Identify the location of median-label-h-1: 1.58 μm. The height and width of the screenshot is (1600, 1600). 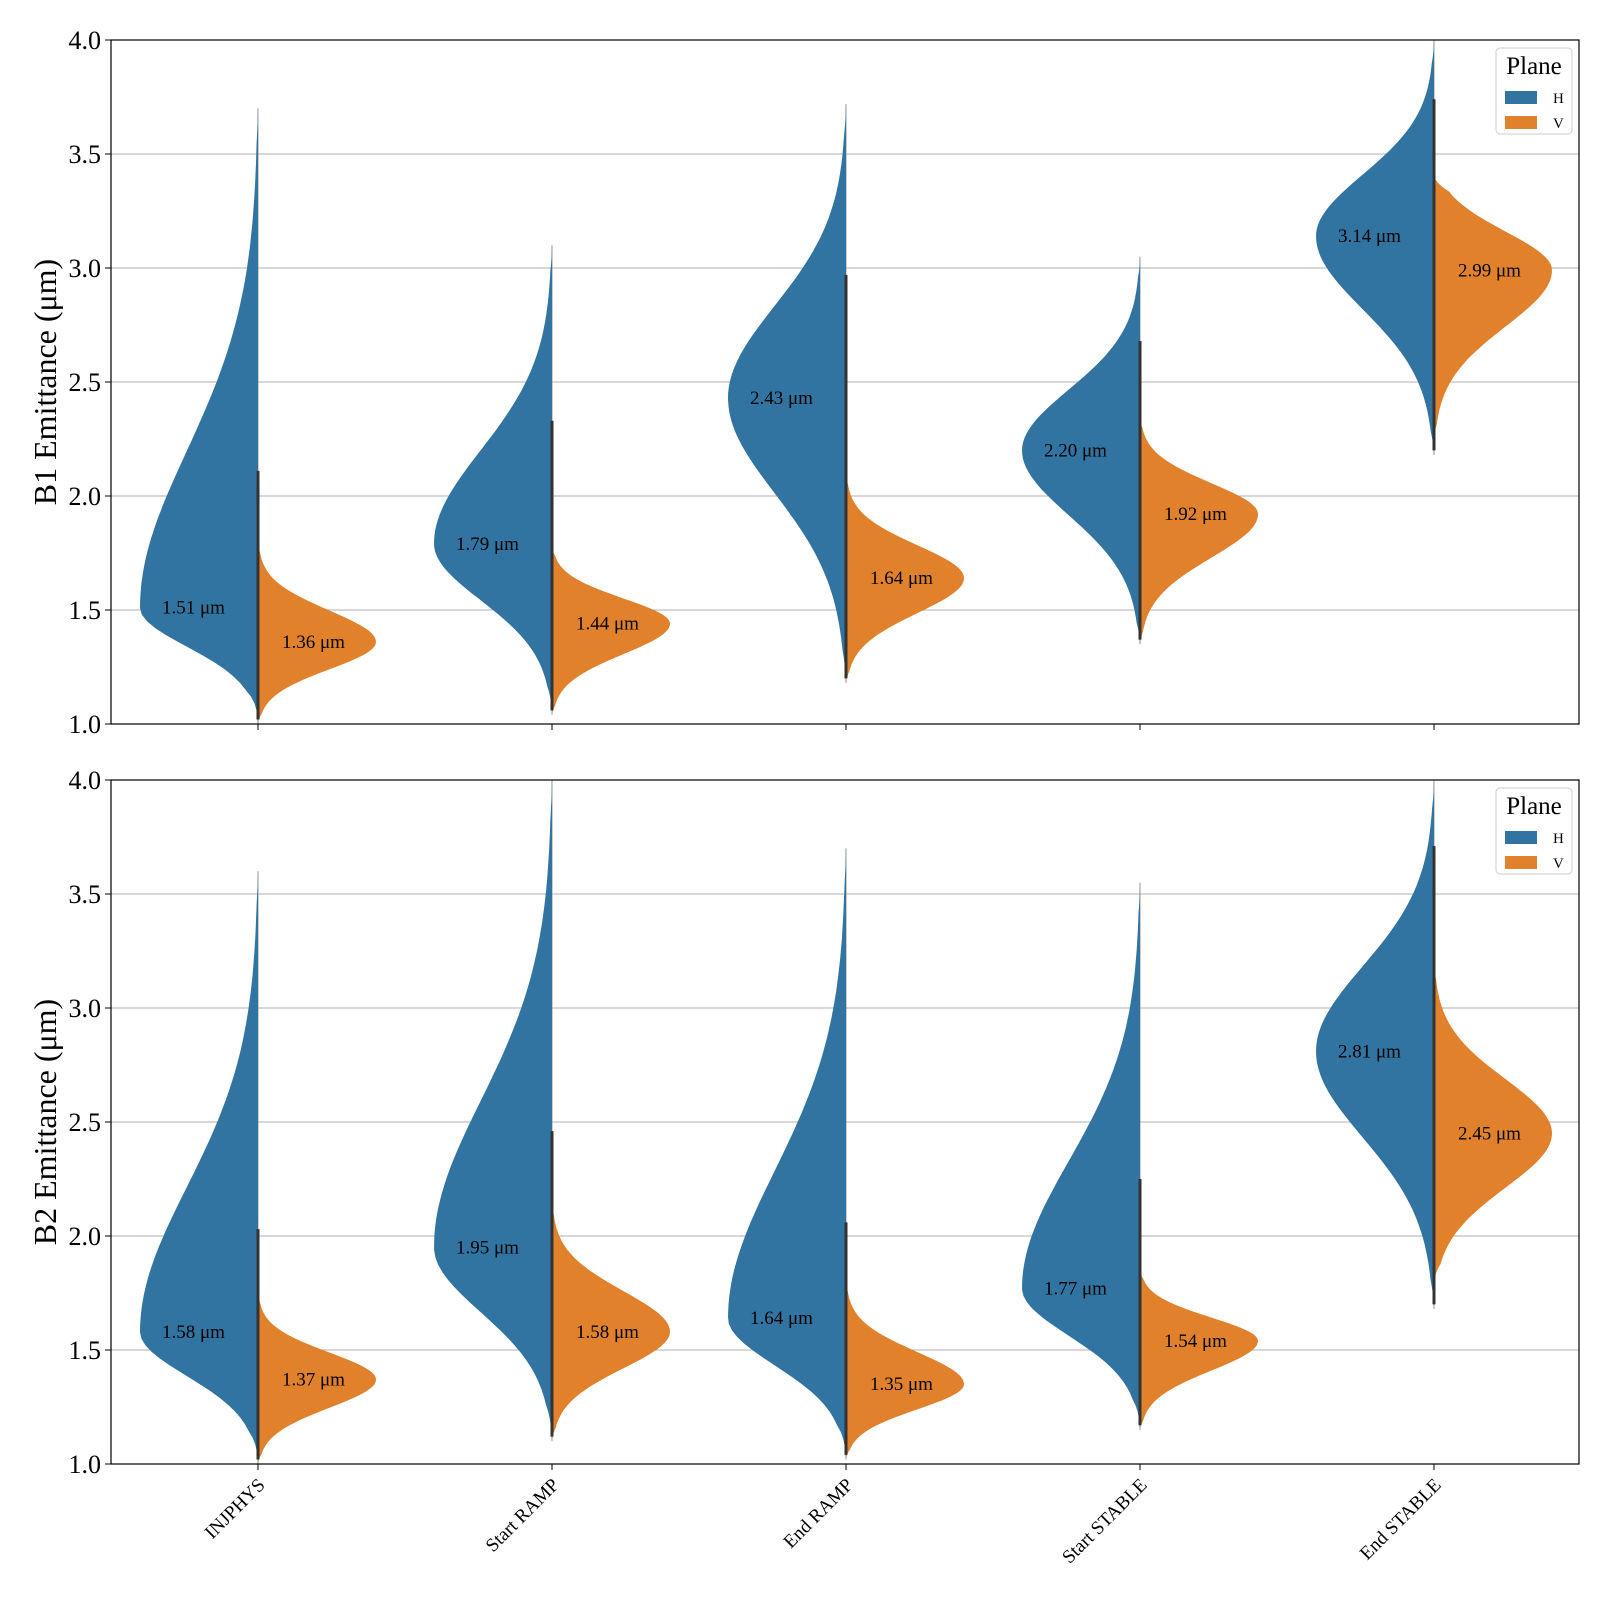
(193, 1332).